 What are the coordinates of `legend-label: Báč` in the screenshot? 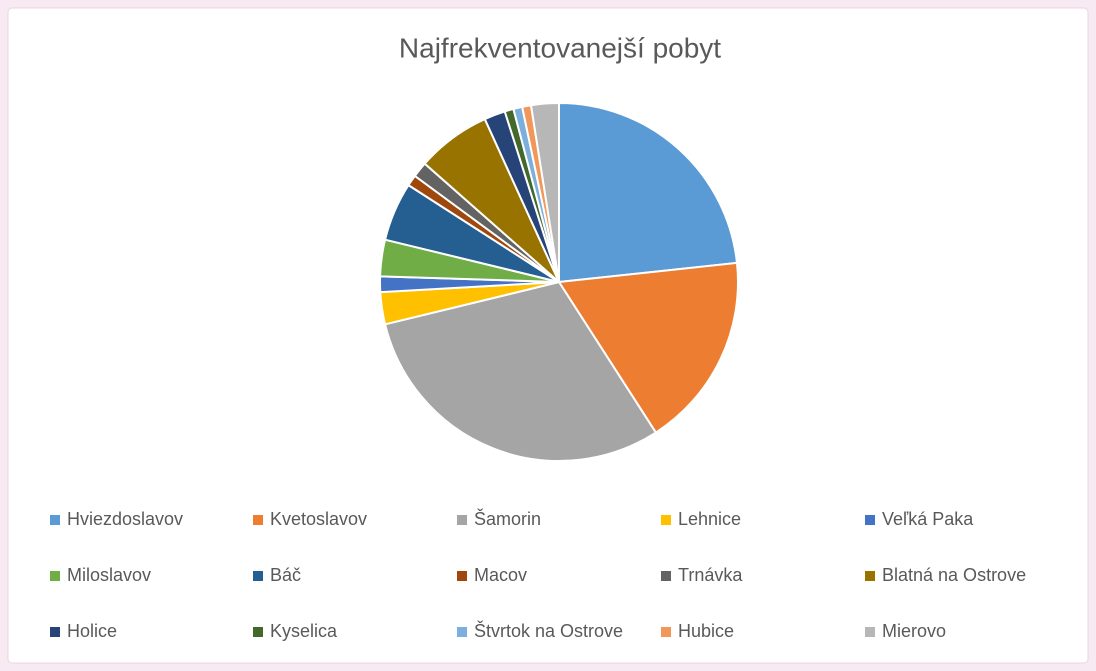 It's located at (285, 575).